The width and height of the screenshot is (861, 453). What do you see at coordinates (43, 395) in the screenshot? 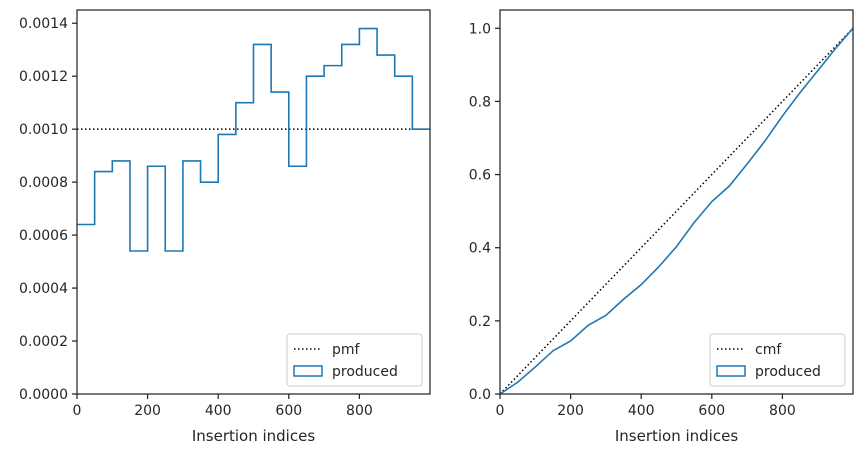
I see `y-tick-label: 0.0000` at bounding box center [43, 395].